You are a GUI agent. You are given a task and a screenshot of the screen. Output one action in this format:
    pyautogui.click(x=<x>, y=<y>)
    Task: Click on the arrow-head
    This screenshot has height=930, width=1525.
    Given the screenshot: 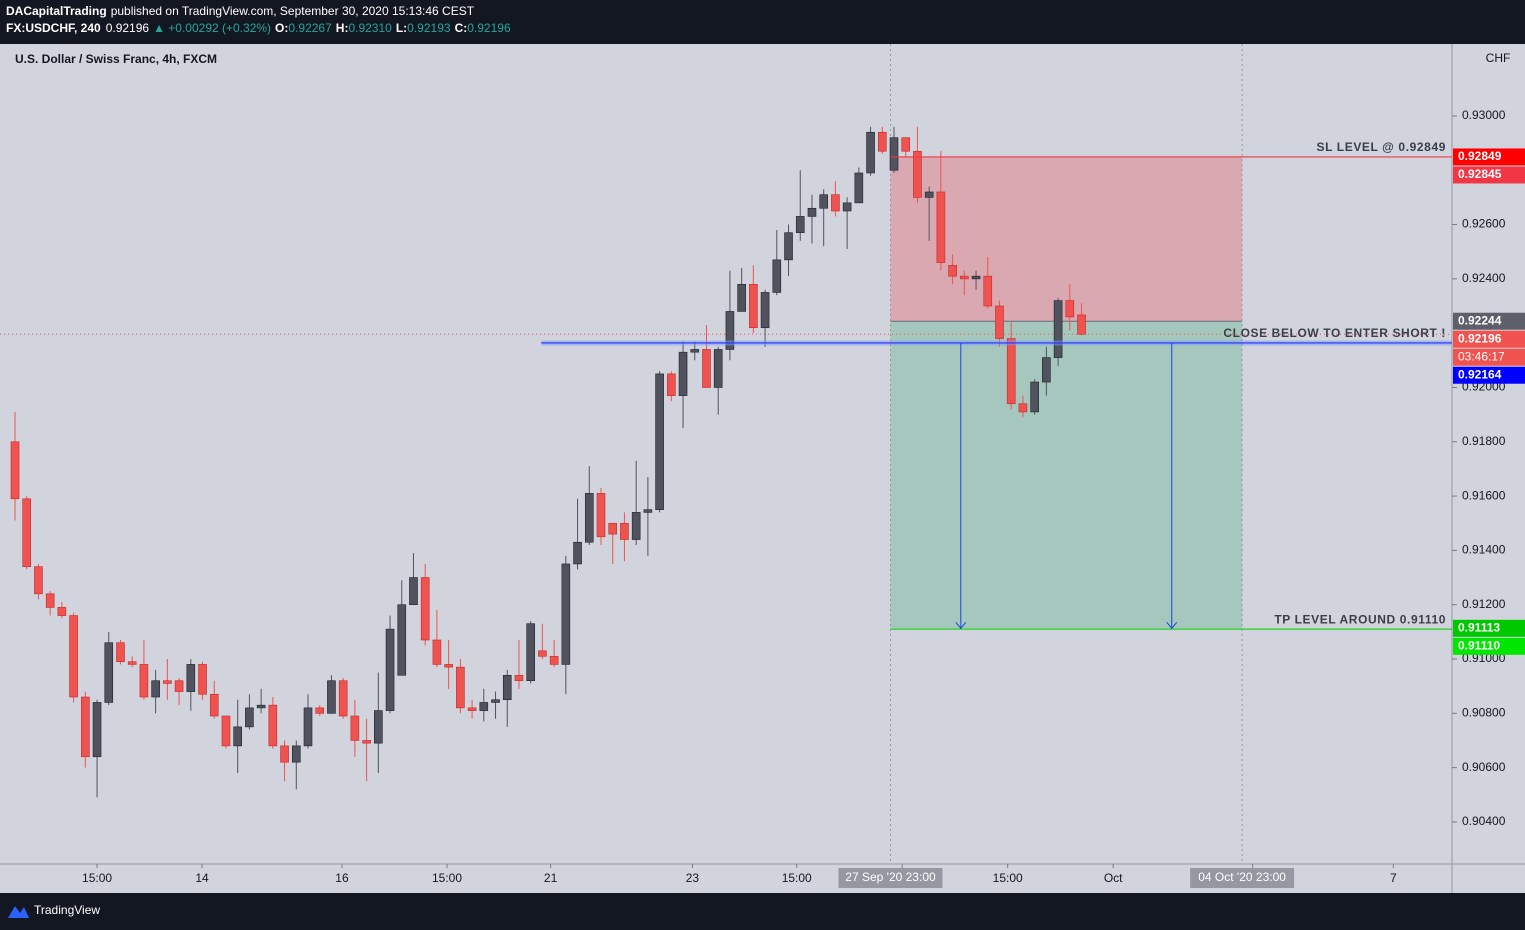 What is the action you would take?
    pyautogui.click(x=961, y=625)
    